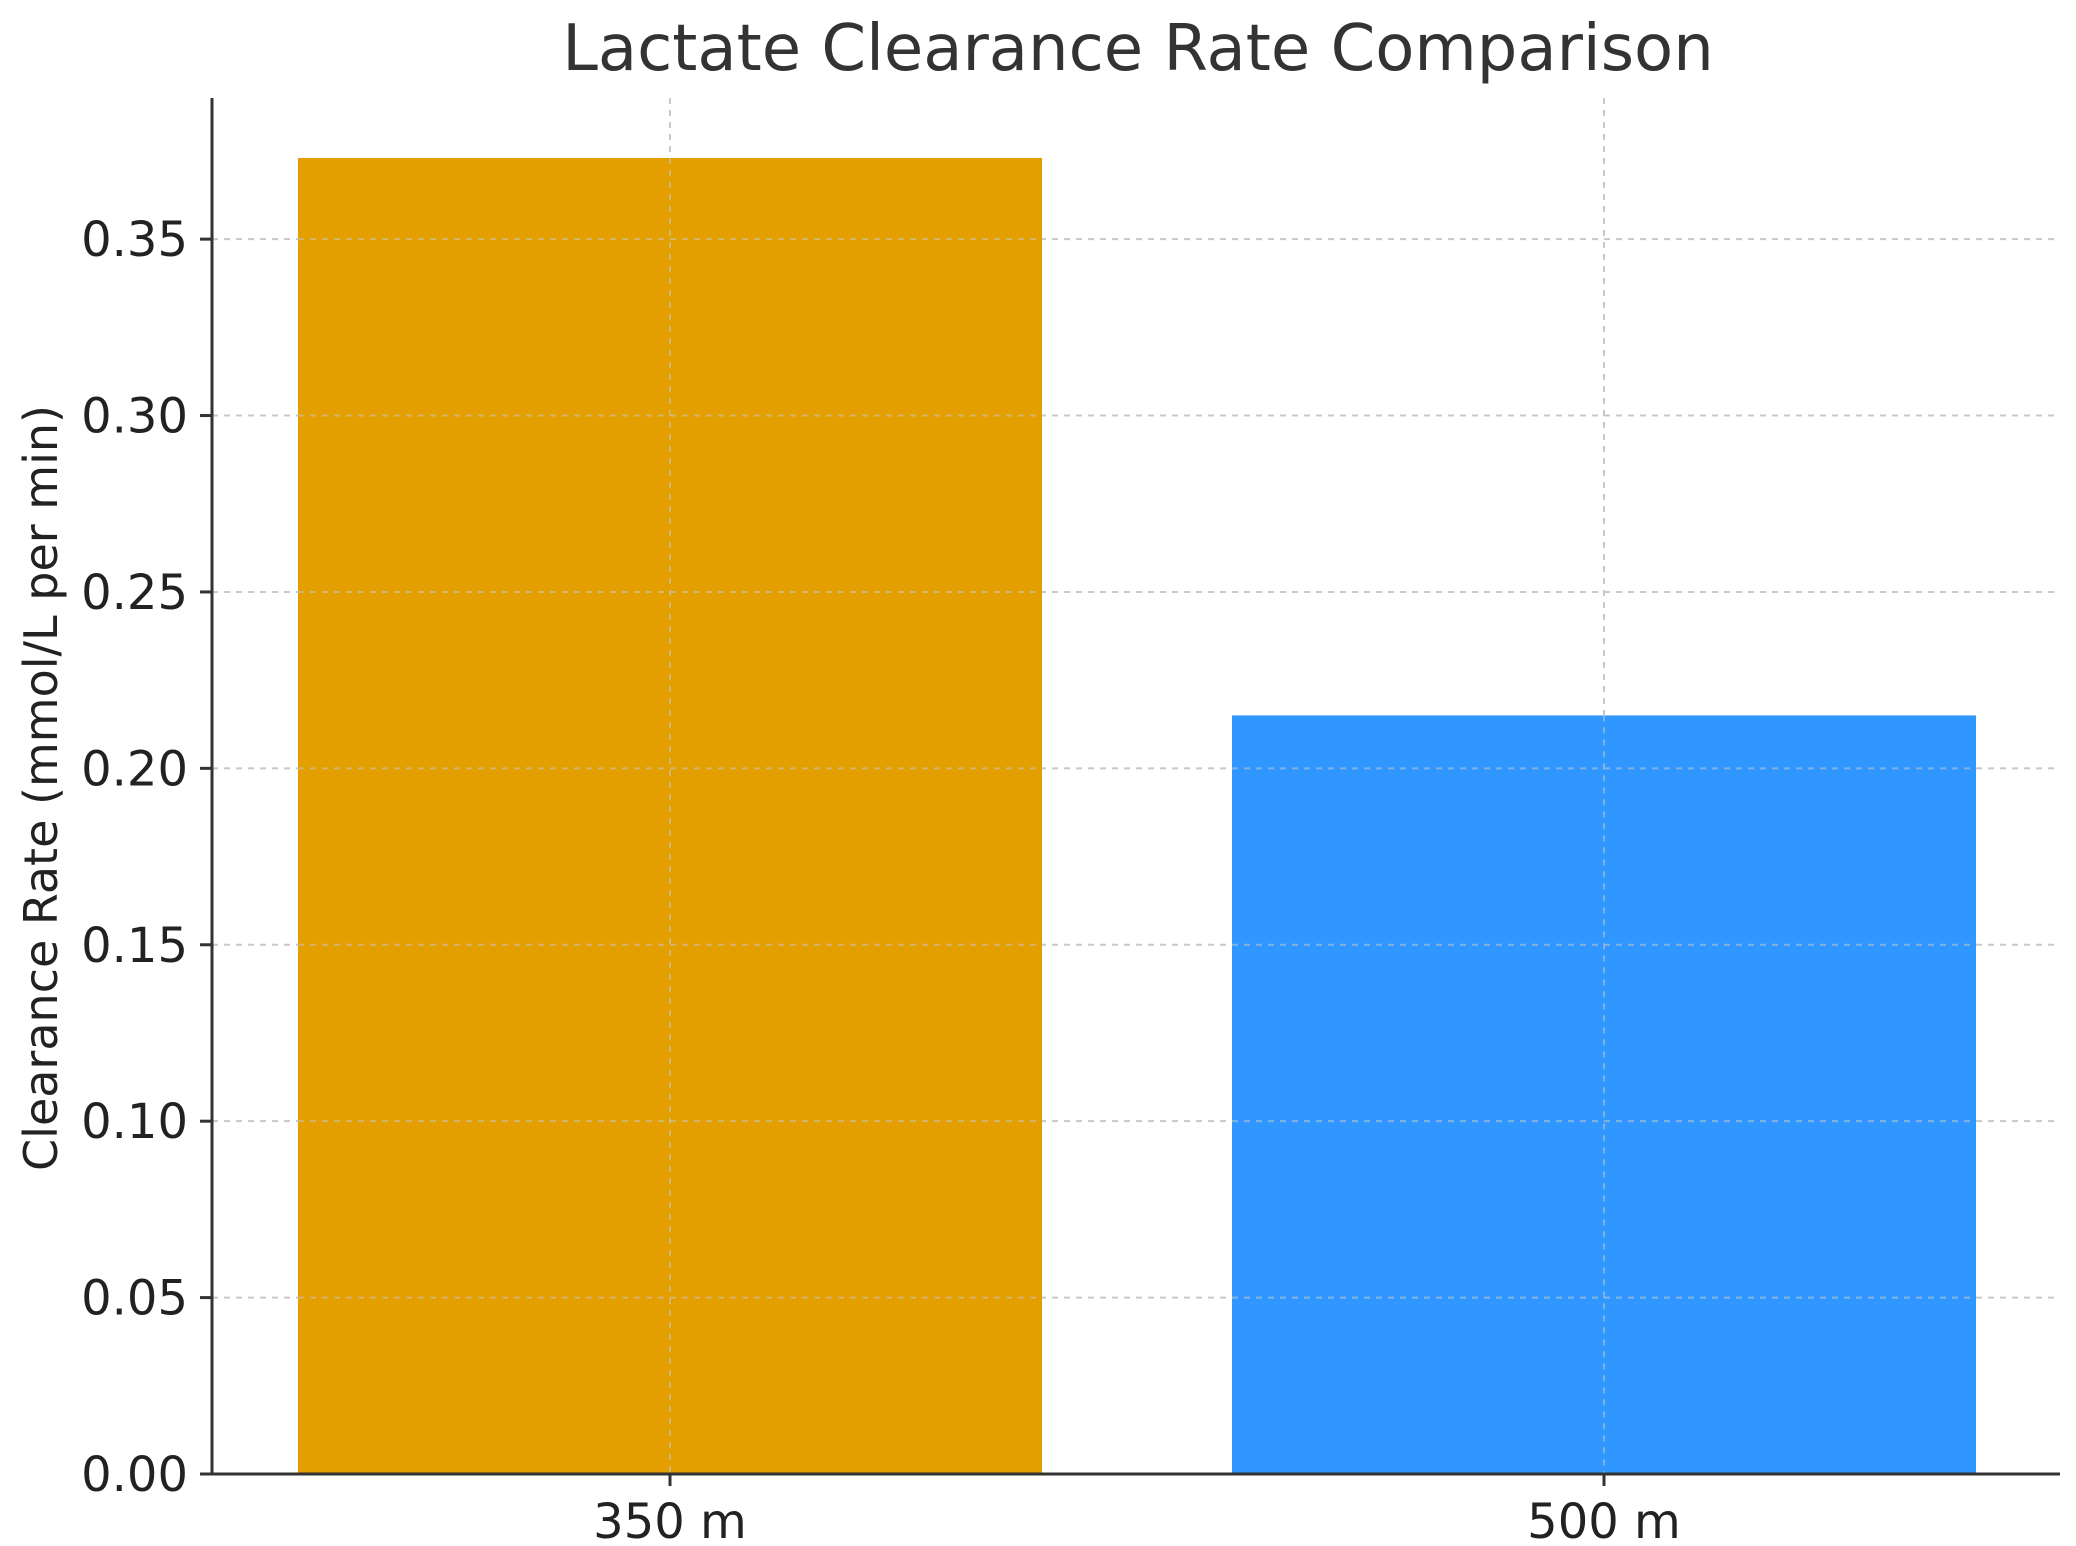  Describe the element at coordinates (134, 1475) in the screenshot. I see `y-tick-label: 0.00` at that location.